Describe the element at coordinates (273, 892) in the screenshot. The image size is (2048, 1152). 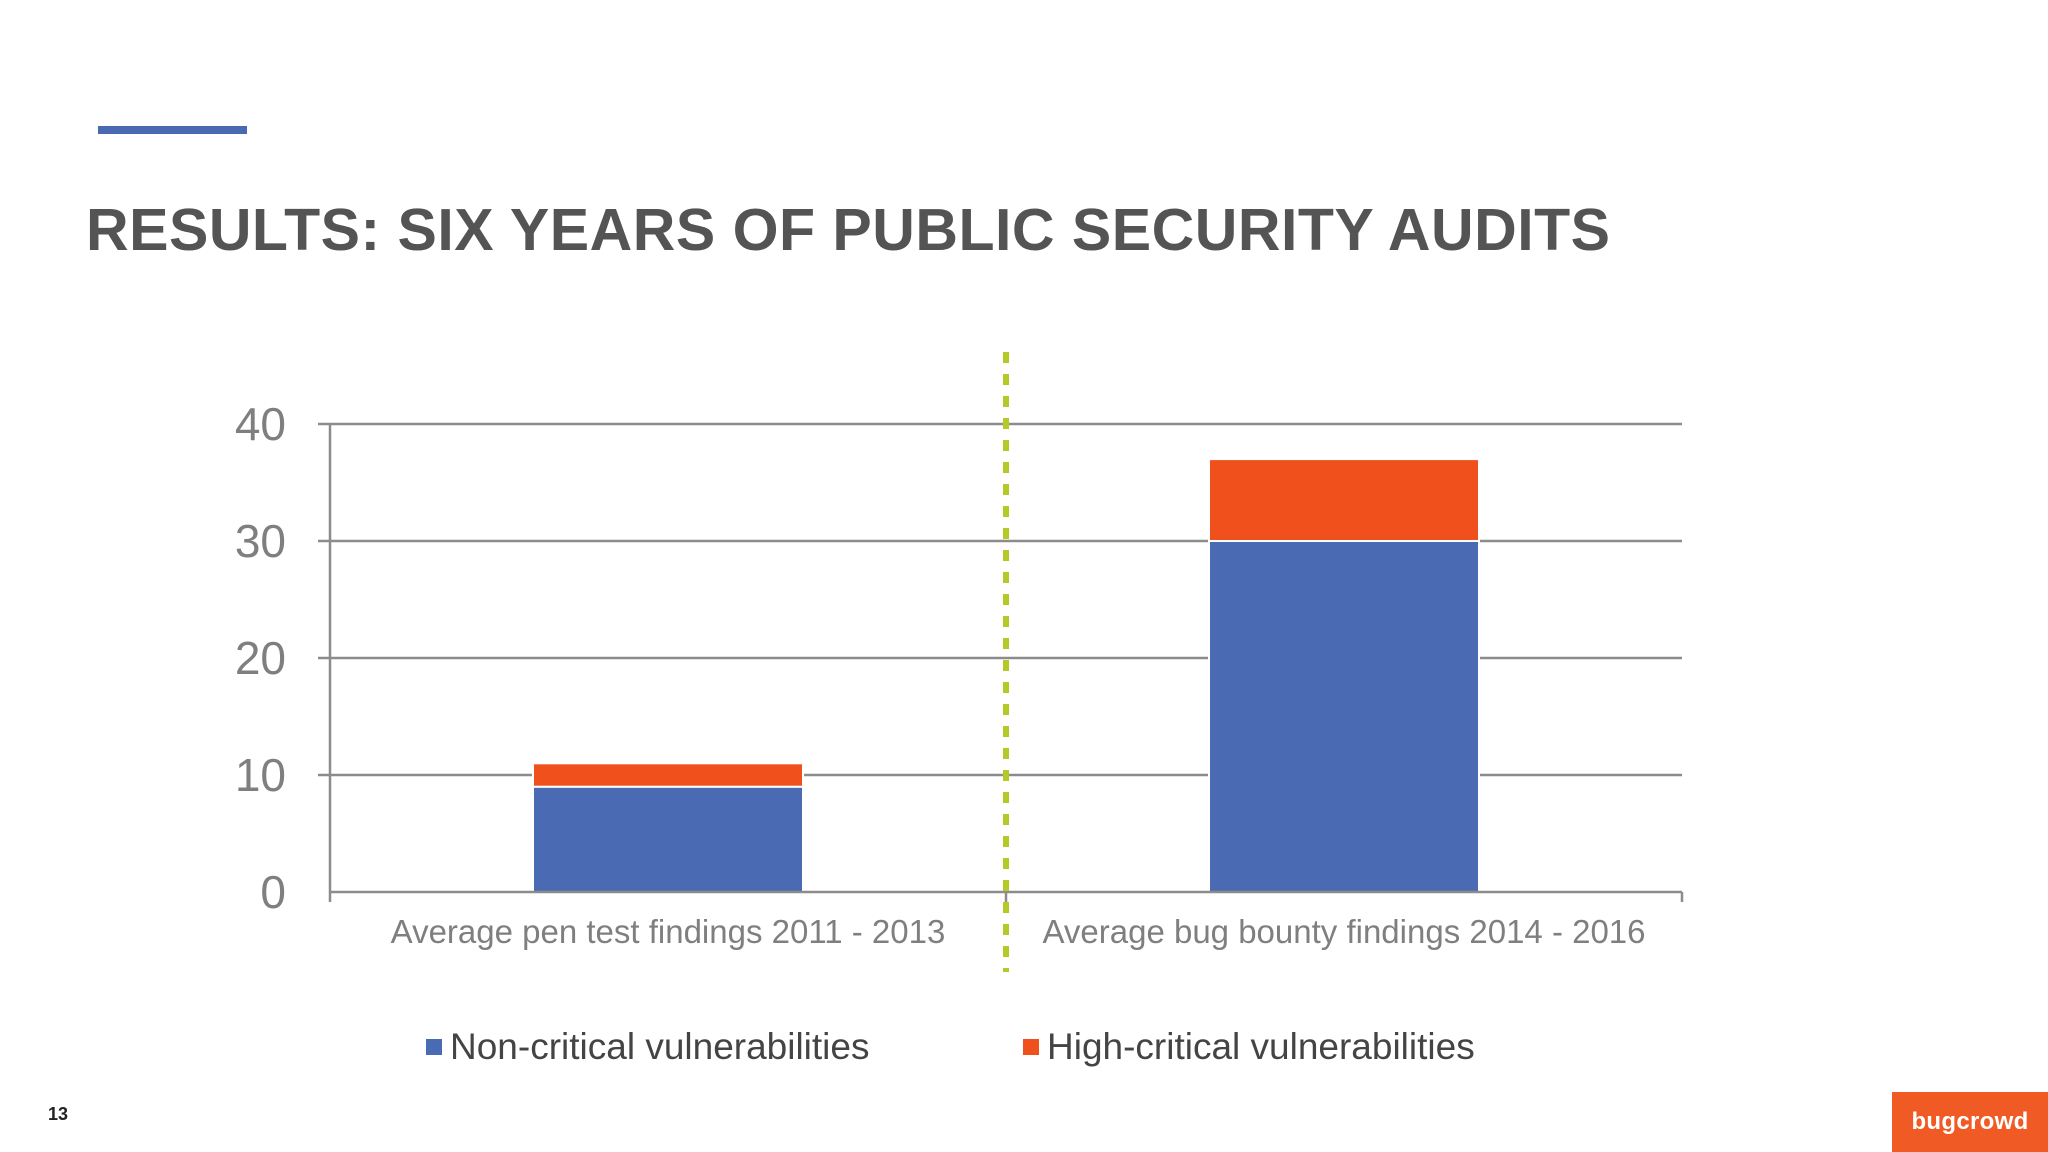
I see `y-tick-label-0: 0` at that location.